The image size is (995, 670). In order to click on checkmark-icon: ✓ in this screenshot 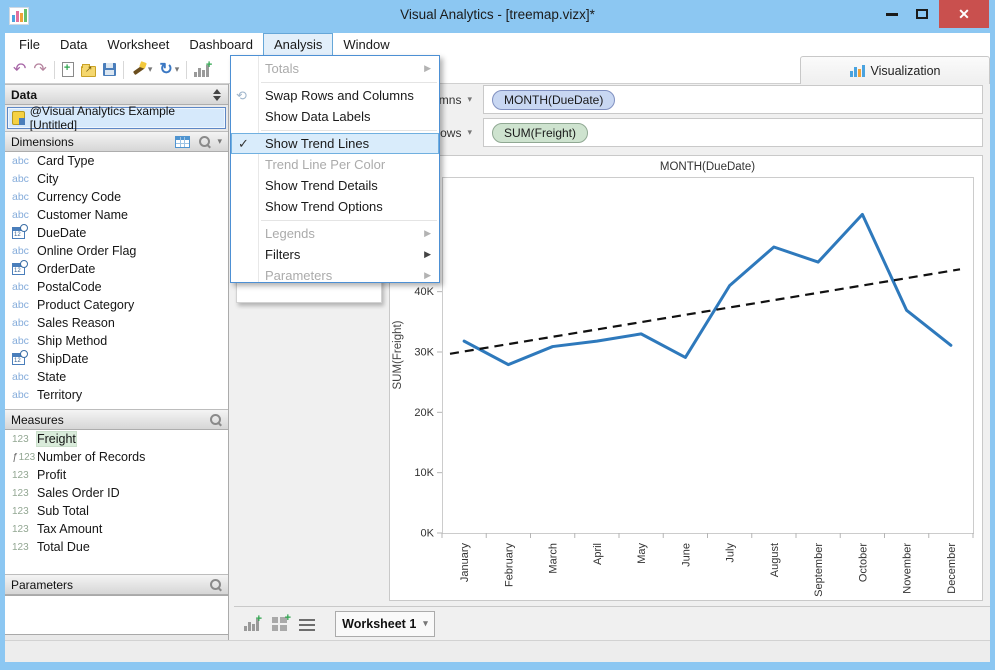, I will do `click(243, 143)`.